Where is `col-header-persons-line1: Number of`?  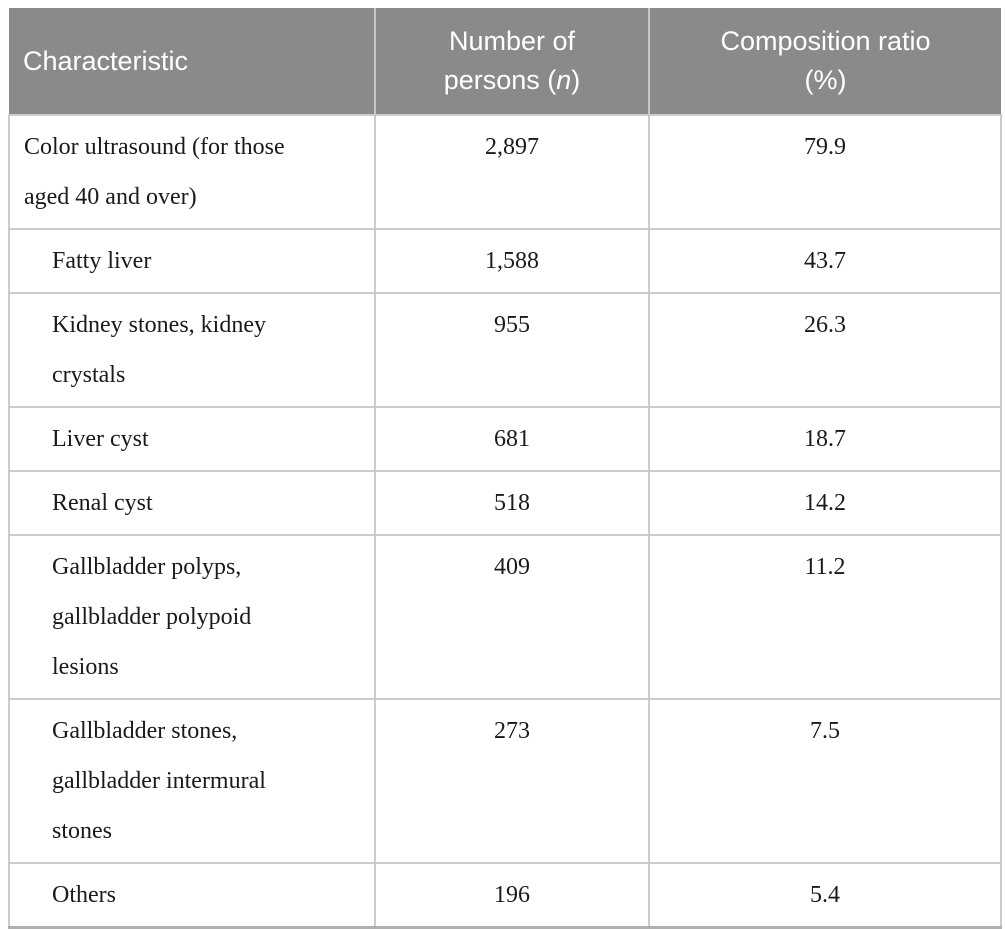 col-header-persons-line1: Number of is located at coordinates (512, 41).